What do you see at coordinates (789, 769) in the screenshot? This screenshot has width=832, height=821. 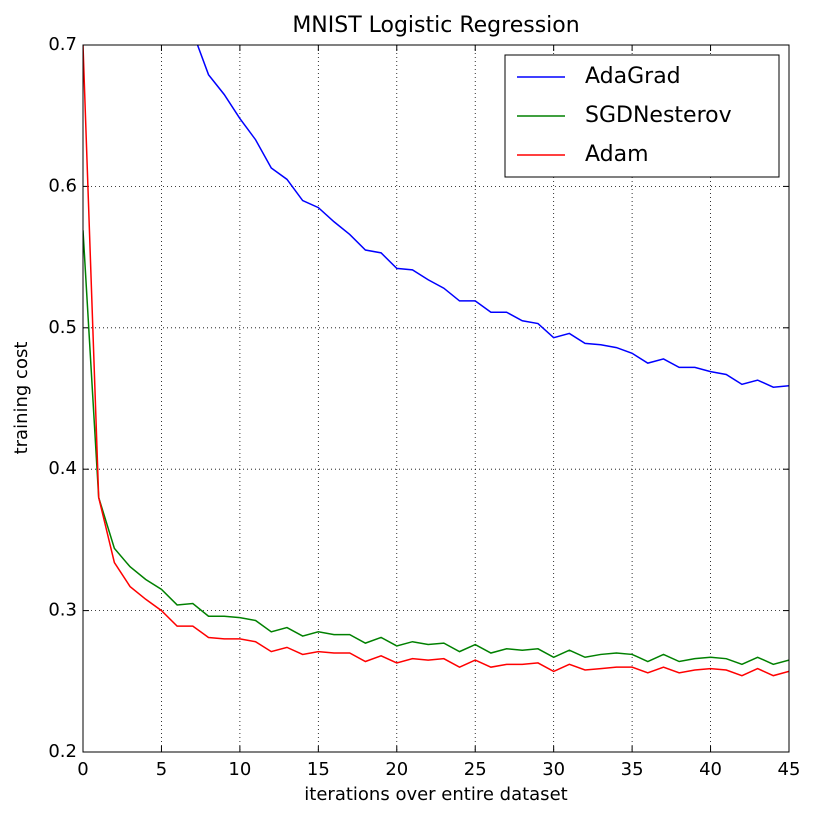 I see `x-tick-label: 45` at bounding box center [789, 769].